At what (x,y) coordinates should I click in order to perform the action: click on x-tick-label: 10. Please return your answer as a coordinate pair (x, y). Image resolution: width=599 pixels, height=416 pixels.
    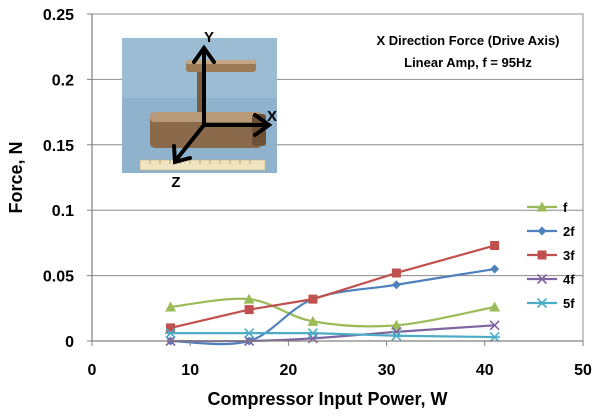
    Looking at the image, I should click on (190, 370).